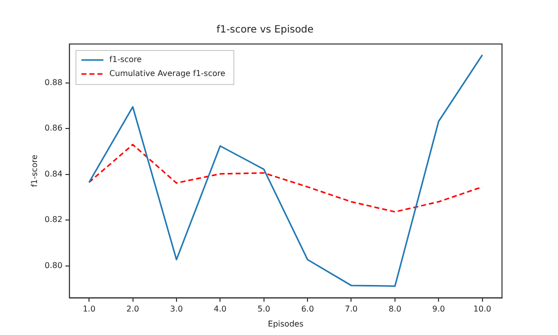  Describe the element at coordinates (125, 59) in the screenshot. I see `legend-label: f1-score` at that location.